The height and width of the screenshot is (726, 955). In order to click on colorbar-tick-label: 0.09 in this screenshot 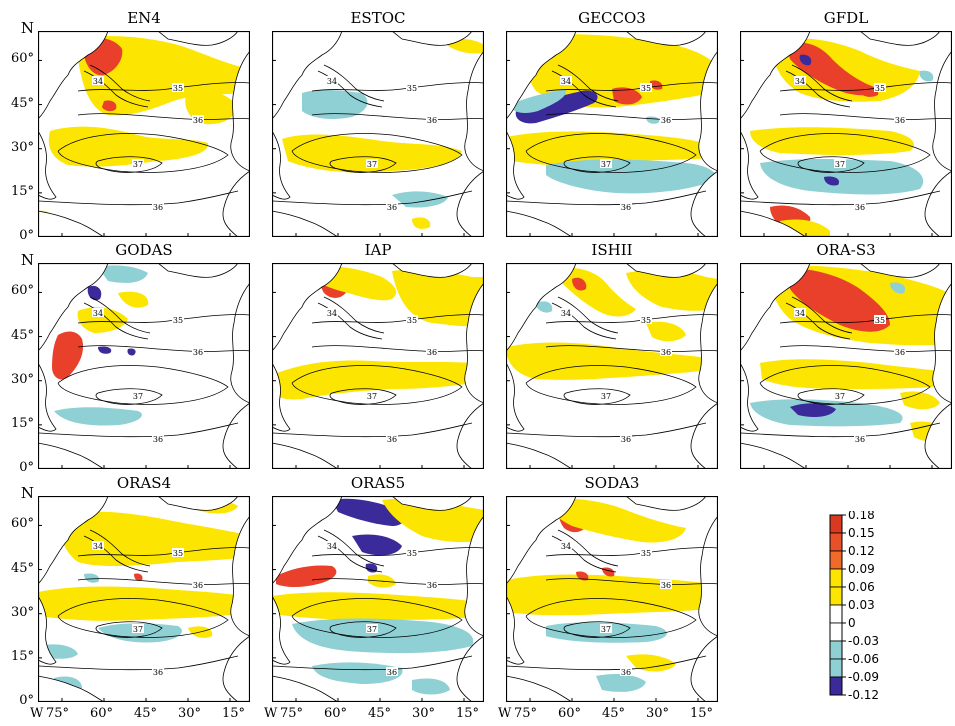, I will do `click(861, 569)`.